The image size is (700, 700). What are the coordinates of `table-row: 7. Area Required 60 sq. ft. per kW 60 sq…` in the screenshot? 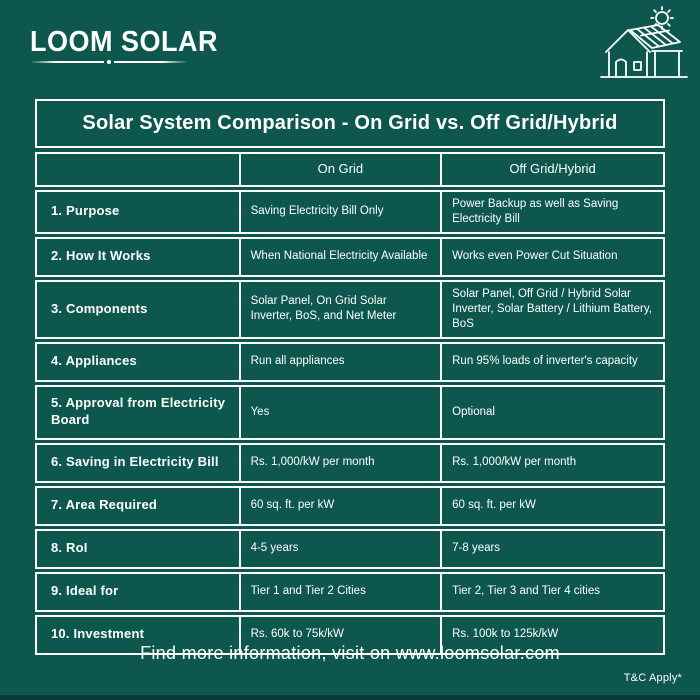 It's located at (350, 505).